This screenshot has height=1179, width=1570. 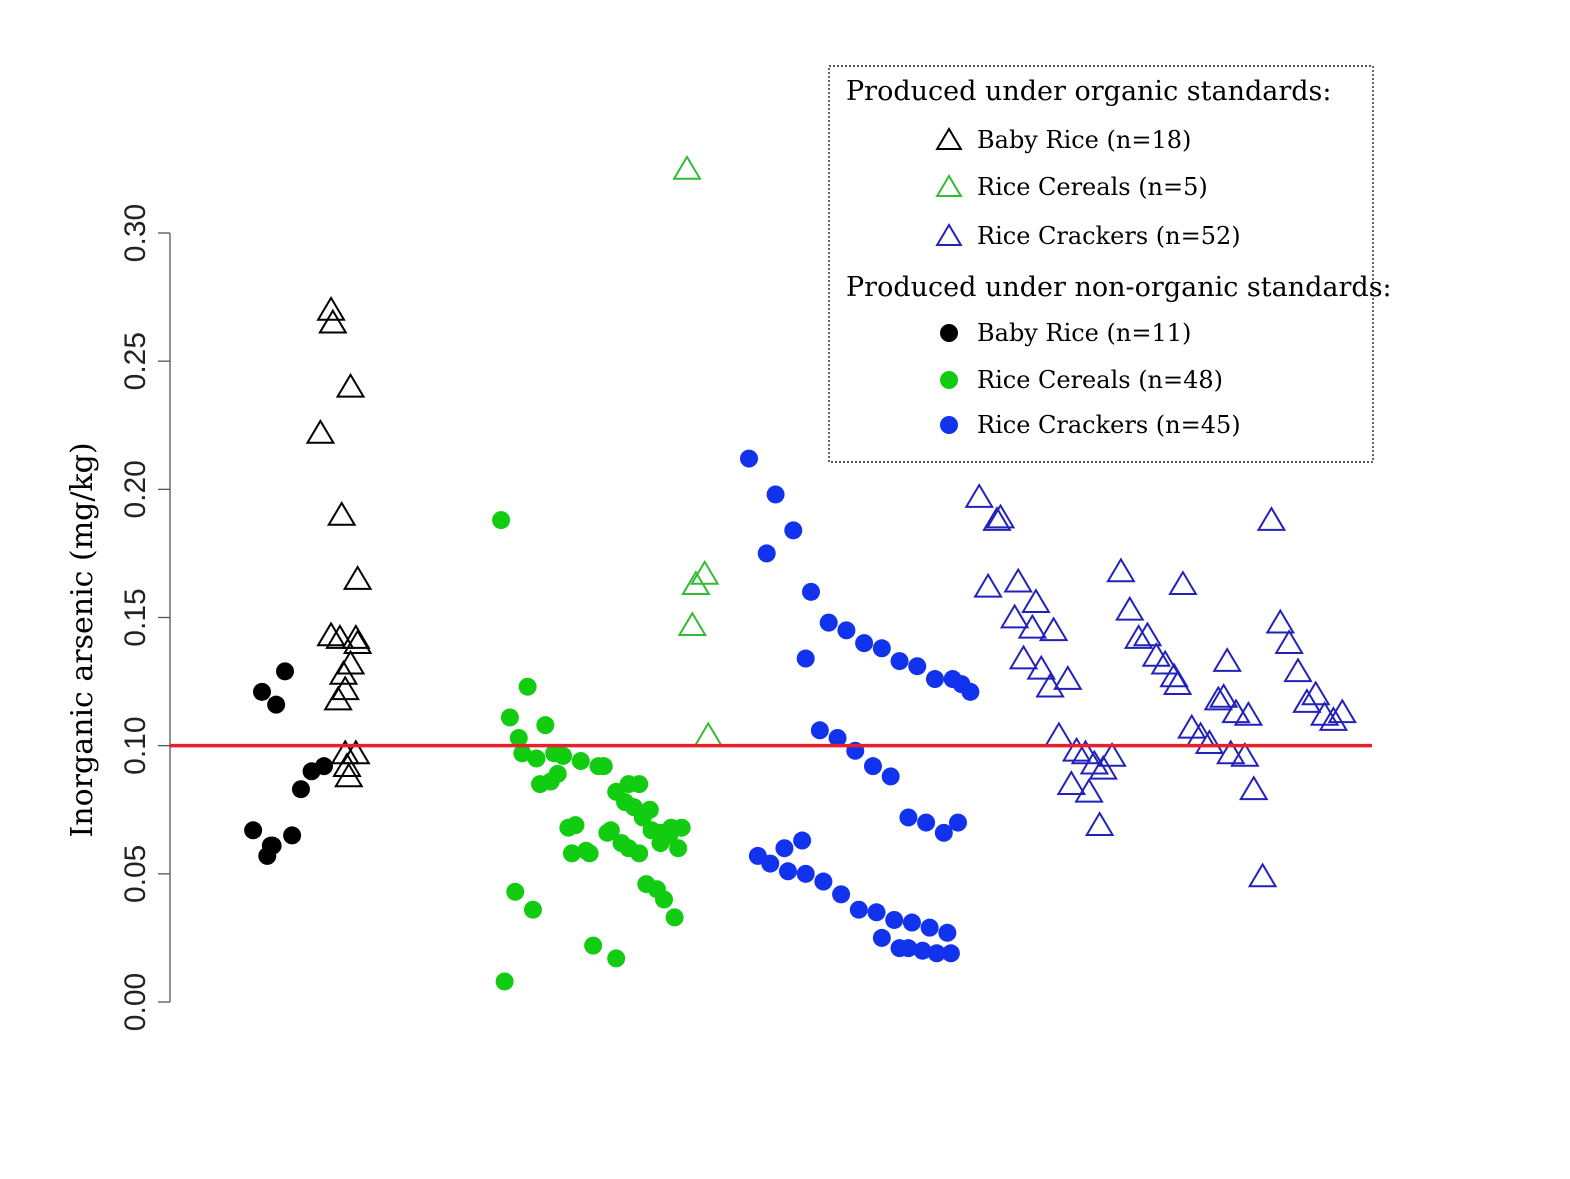 What do you see at coordinates (1092, 187) in the screenshot?
I see `legend-label-1: Rice Cereals (n=5)` at bounding box center [1092, 187].